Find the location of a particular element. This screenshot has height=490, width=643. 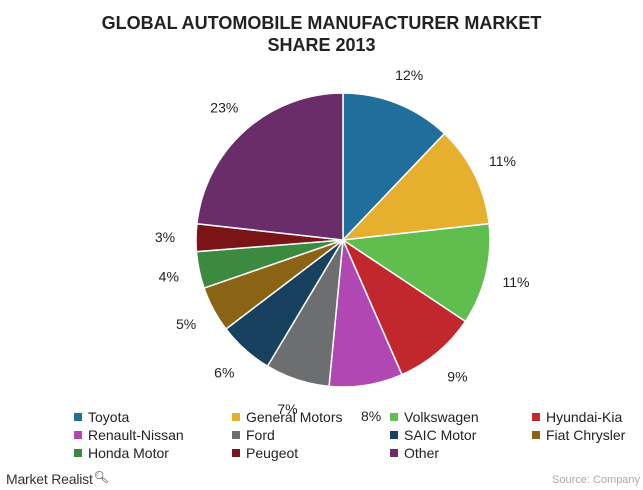

pie-slice-hyundai-kia is located at coordinates (404, 306).